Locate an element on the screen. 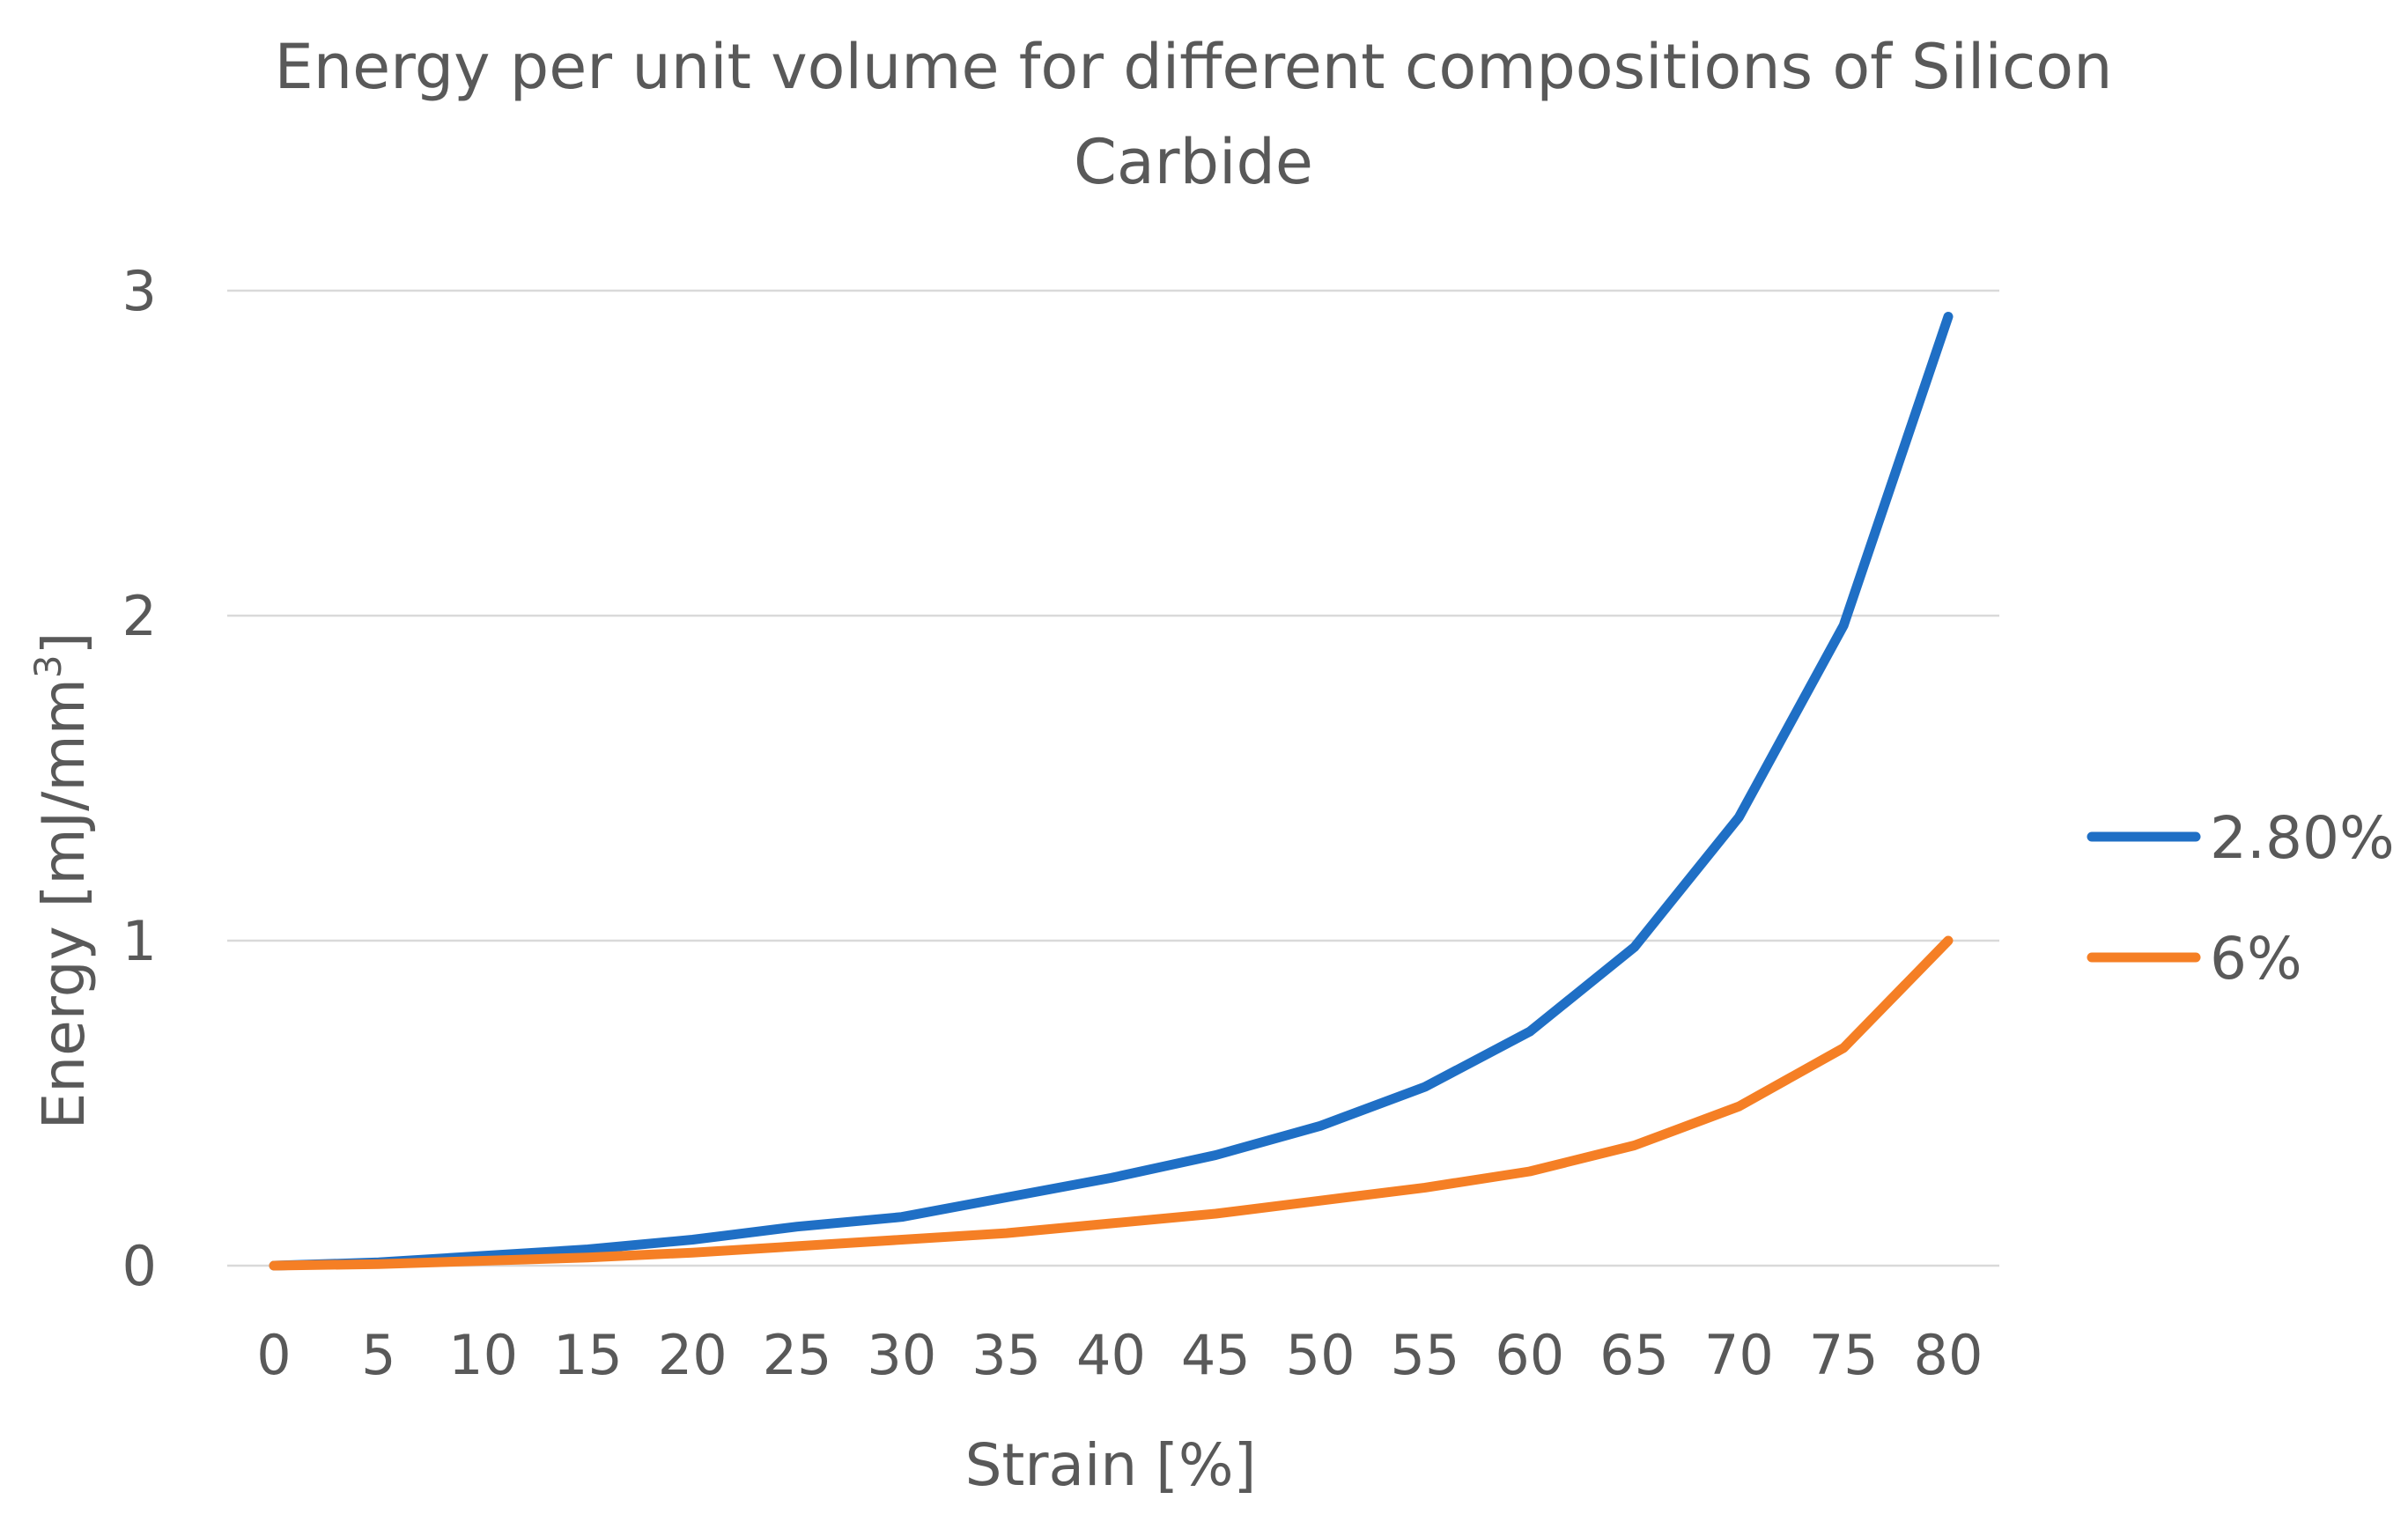 This screenshot has height=1529, width=2408. y-tick-label-2: 2 is located at coordinates (139, 616).